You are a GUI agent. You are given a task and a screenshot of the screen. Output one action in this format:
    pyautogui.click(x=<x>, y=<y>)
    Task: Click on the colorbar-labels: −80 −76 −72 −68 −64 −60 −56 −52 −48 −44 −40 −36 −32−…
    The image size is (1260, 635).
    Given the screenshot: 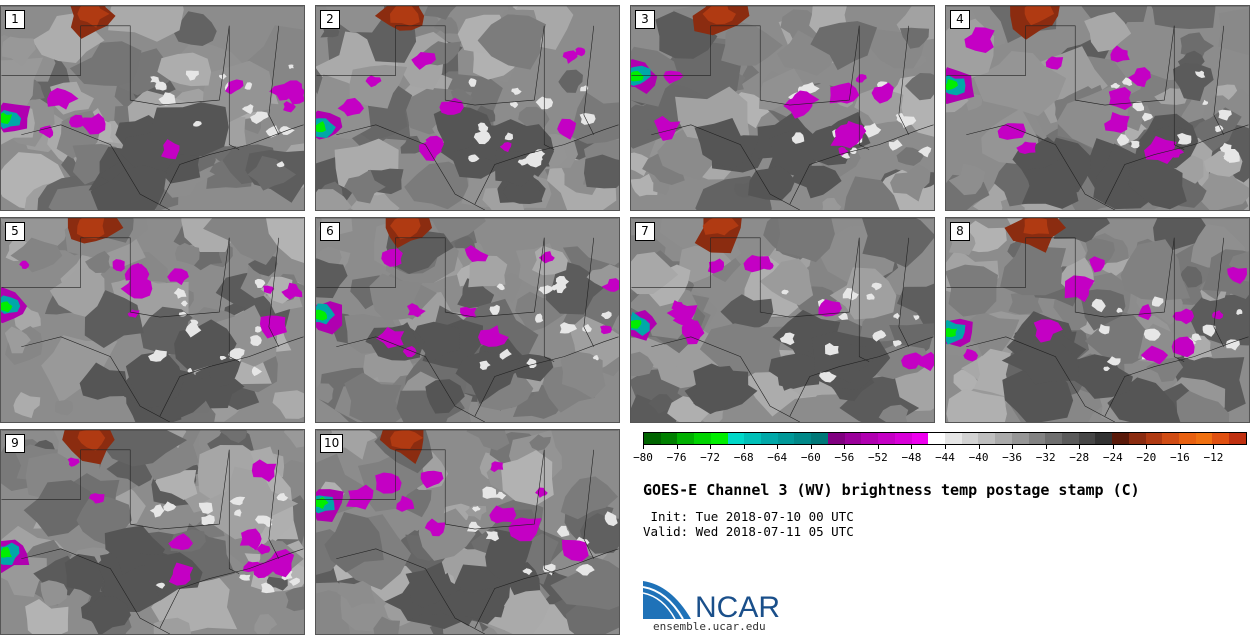 What is the action you would take?
    pyautogui.click(x=940, y=458)
    